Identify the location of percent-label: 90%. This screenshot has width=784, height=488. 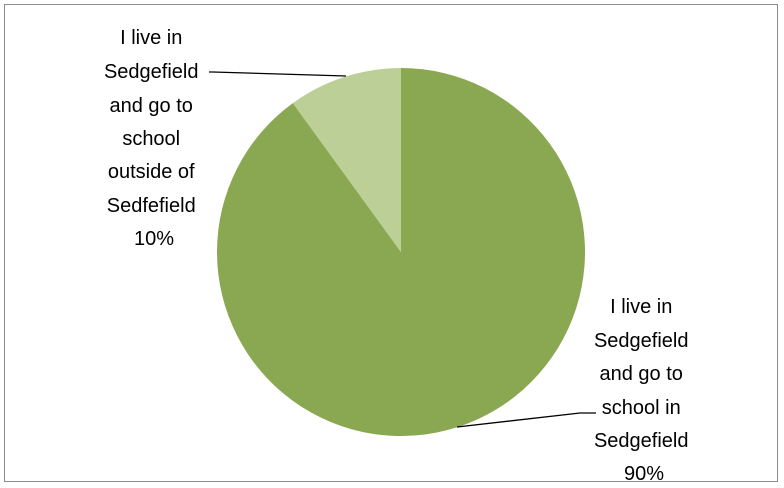
(644, 474).